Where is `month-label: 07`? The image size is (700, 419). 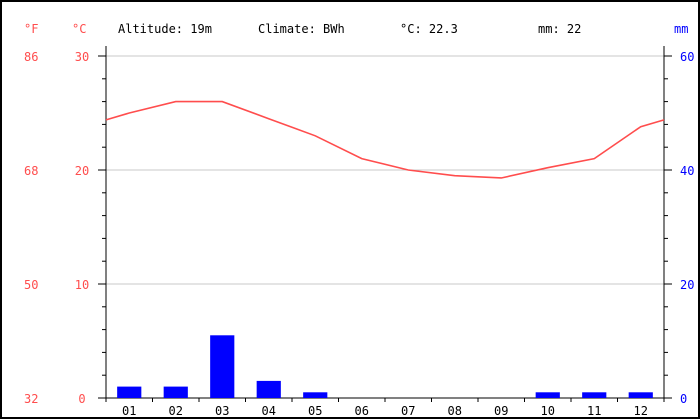
month-label: 07 is located at coordinates (408, 410).